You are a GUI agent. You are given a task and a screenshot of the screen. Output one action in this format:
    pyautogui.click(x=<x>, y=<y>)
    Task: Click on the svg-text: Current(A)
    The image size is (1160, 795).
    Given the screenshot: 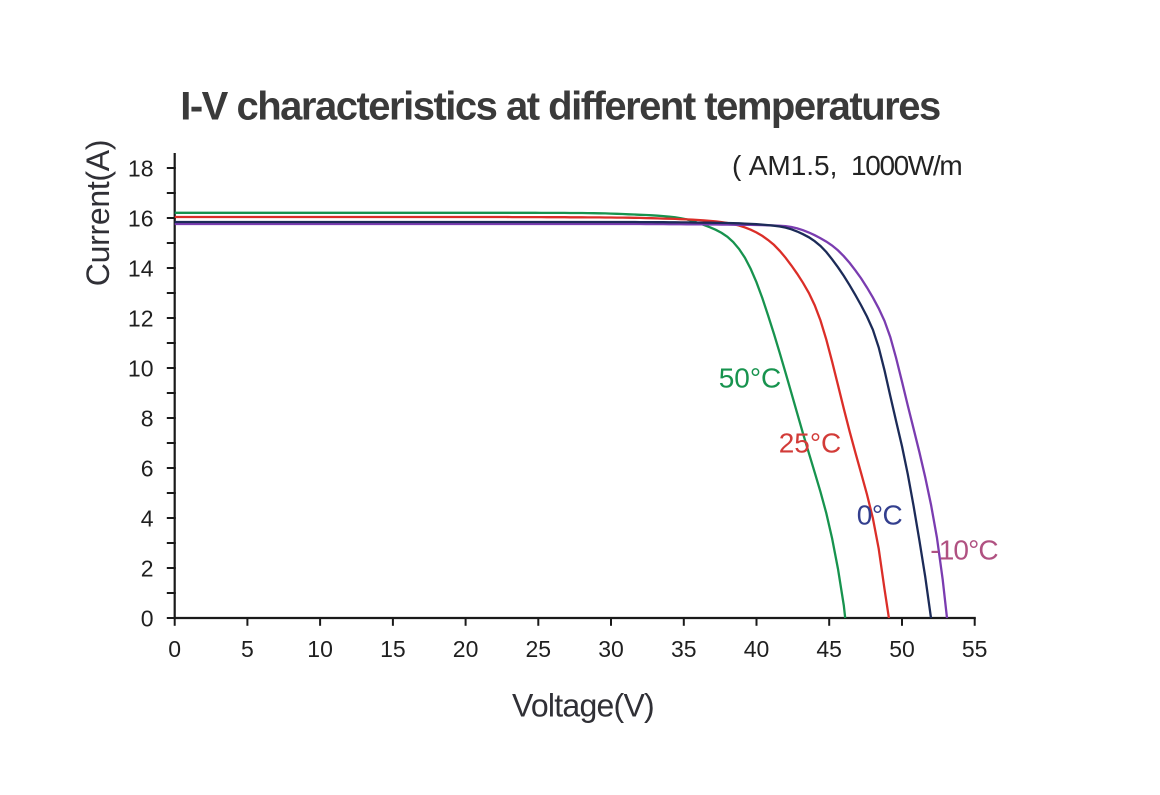 What is the action you would take?
    pyautogui.click(x=98, y=213)
    